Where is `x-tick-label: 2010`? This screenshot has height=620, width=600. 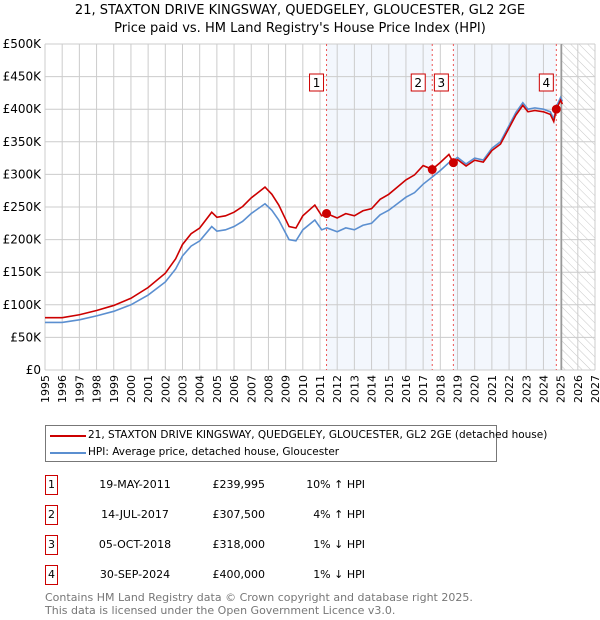 x-tick-label: 2010 is located at coordinates (303, 389).